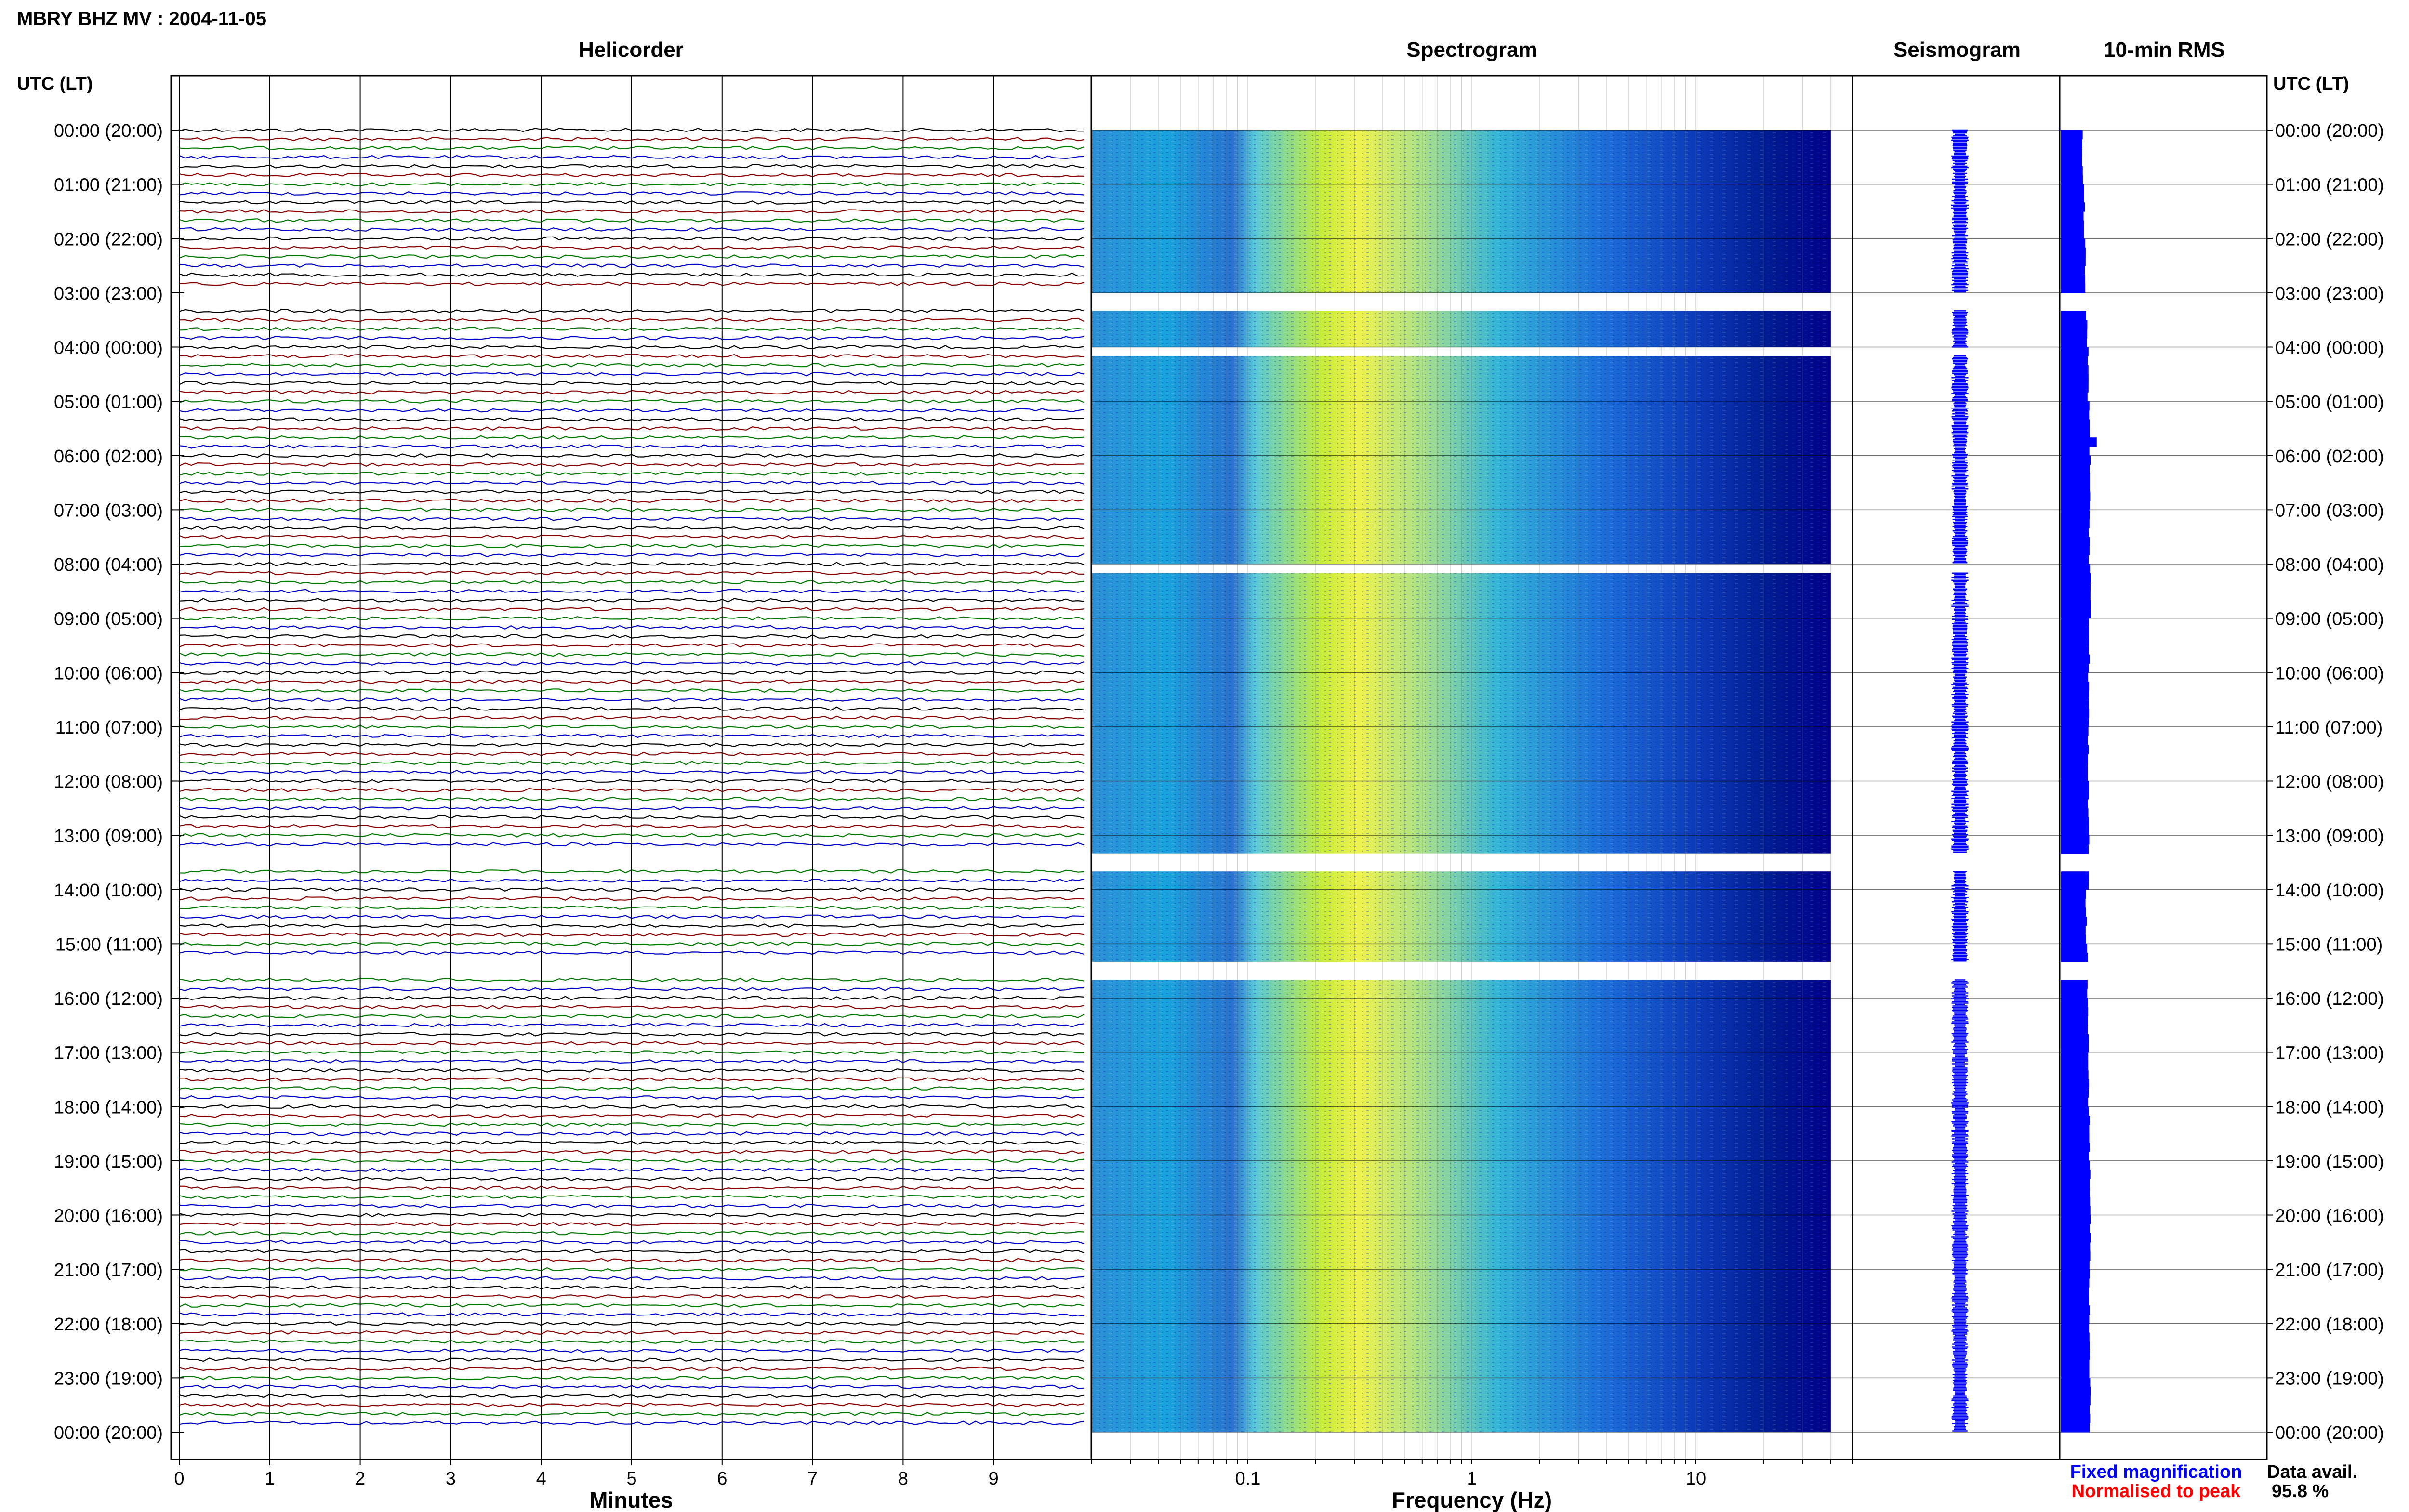 Image resolution: width=2409 pixels, height=1512 pixels. I want to click on left-time-label: 02:00 (22:00), so click(108, 239).